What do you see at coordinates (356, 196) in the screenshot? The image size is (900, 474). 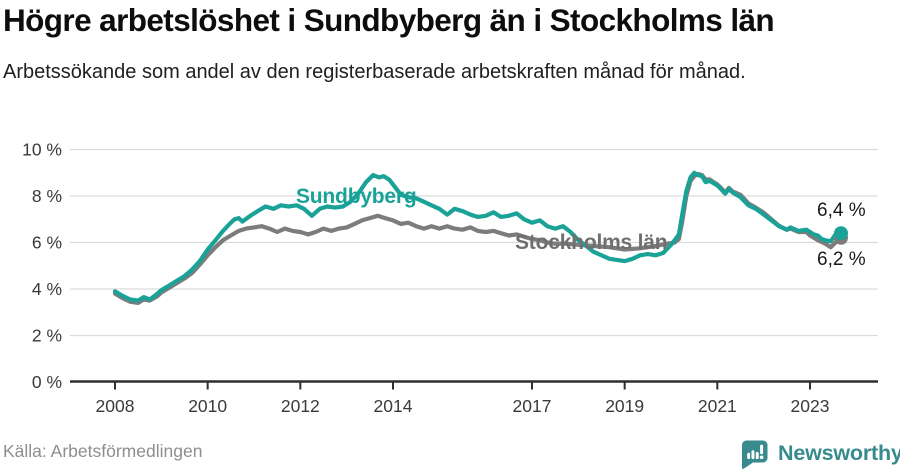 I see `series-label-sundbyberg: Sundbyberg` at bounding box center [356, 196].